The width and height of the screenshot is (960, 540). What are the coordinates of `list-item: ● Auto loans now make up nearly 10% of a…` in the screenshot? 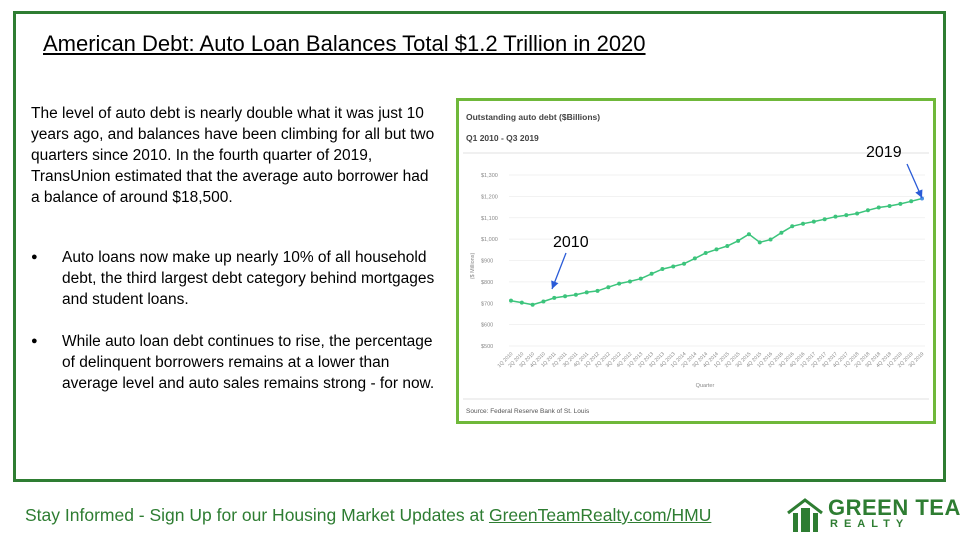 It's located at (236, 278).